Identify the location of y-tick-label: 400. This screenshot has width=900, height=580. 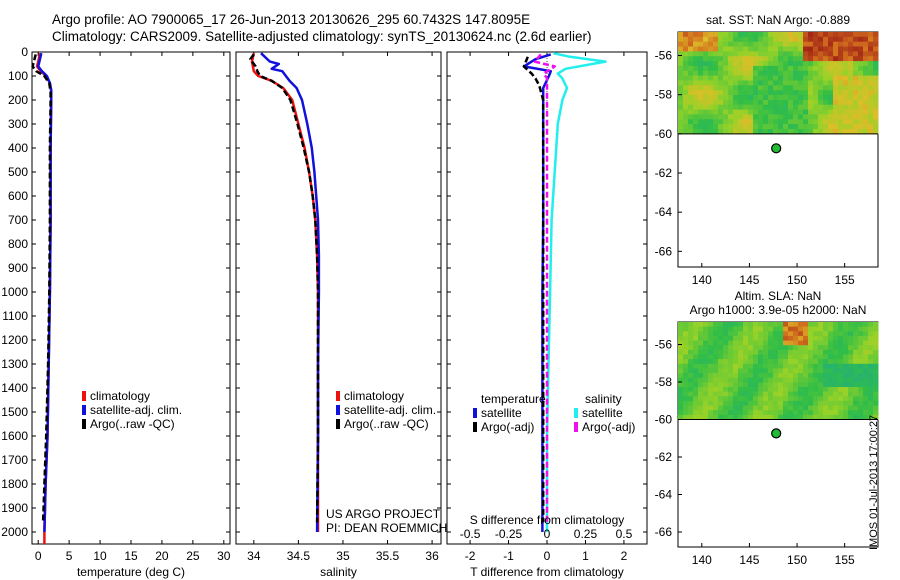
(18, 148).